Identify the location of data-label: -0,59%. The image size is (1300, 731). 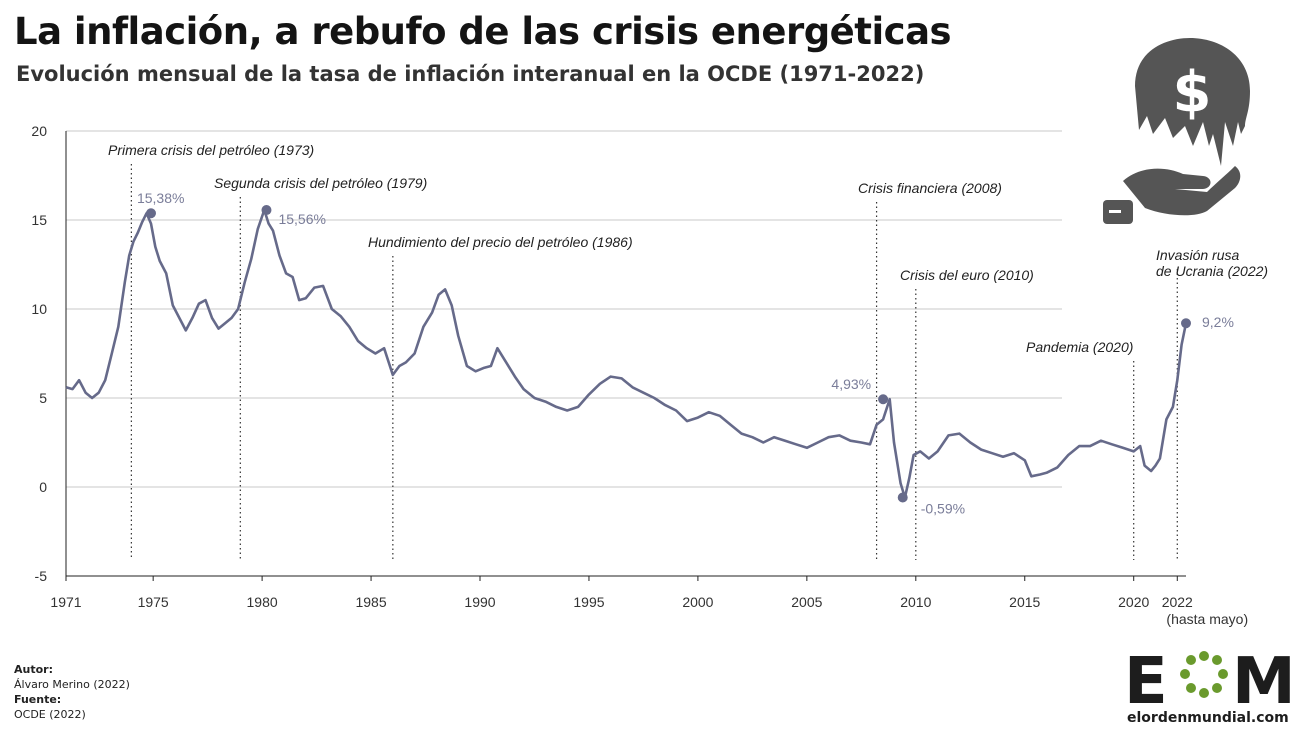
(943, 509).